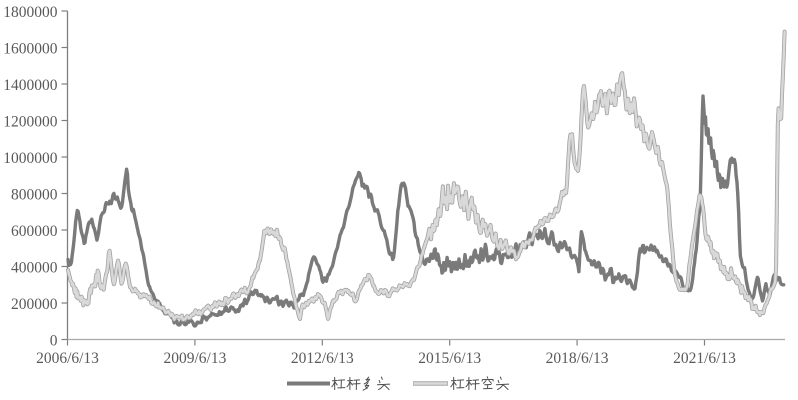  I want to click on svg-text: 2009/6/13, so click(194, 358).